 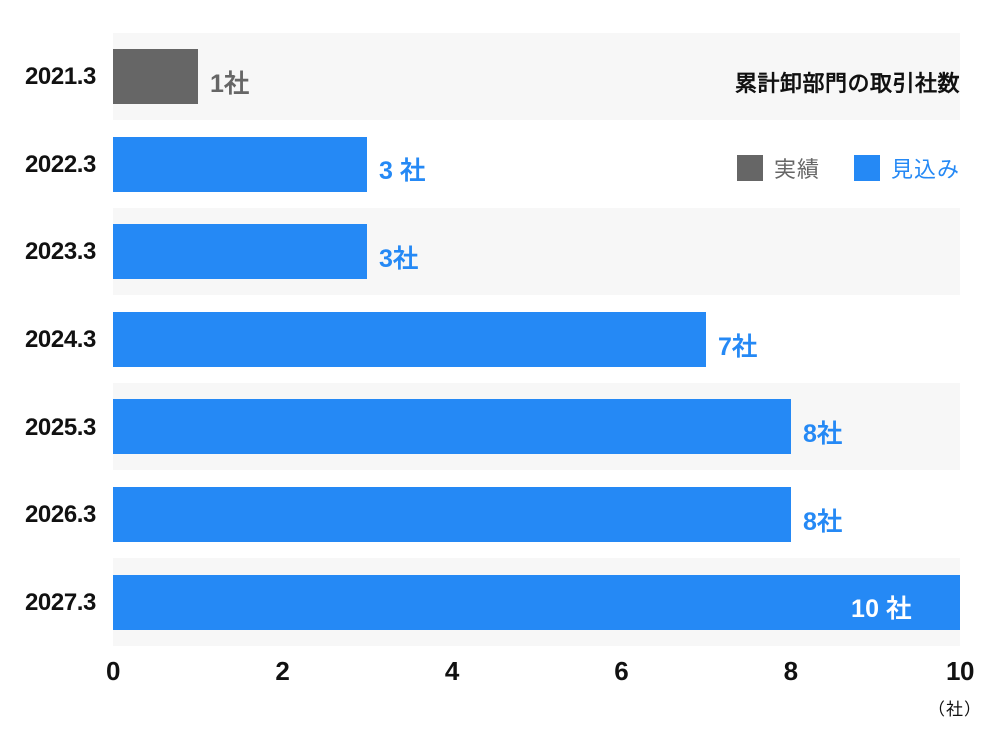 What do you see at coordinates (621, 671) in the screenshot?
I see `x-tick-label: 6` at bounding box center [621, 671].